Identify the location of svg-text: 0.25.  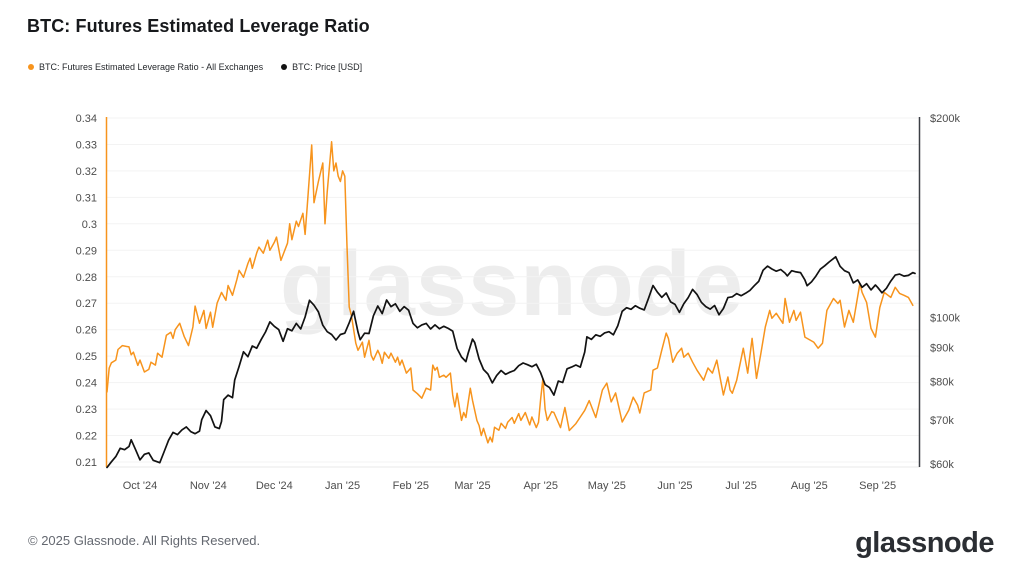
(86, 357).